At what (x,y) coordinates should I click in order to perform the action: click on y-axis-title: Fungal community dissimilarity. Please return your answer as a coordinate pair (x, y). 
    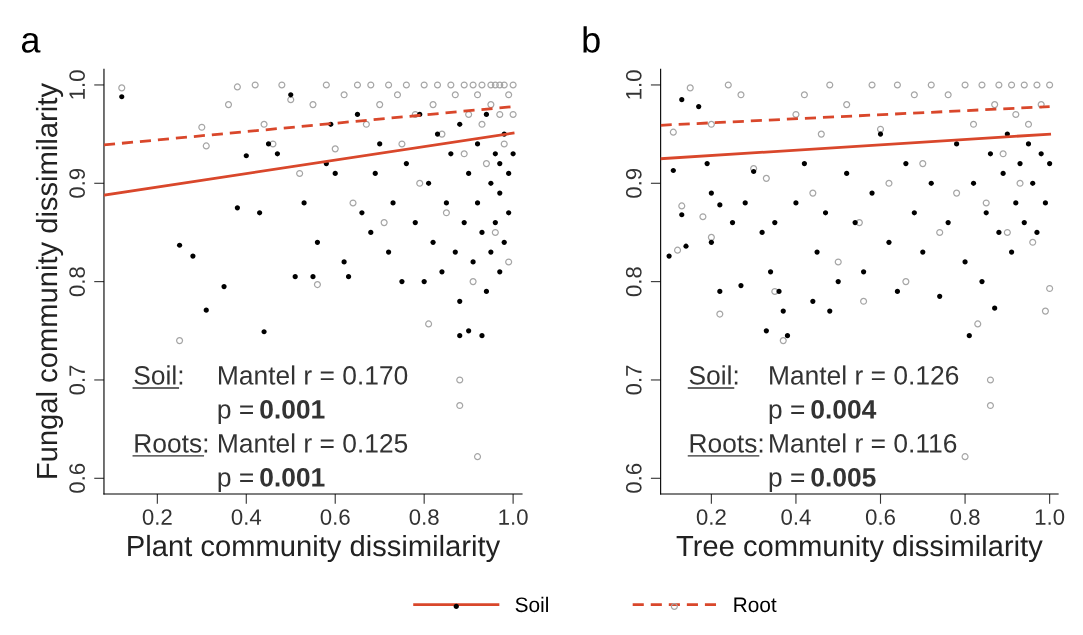
    Looking at the image, I should click on (49, 280).